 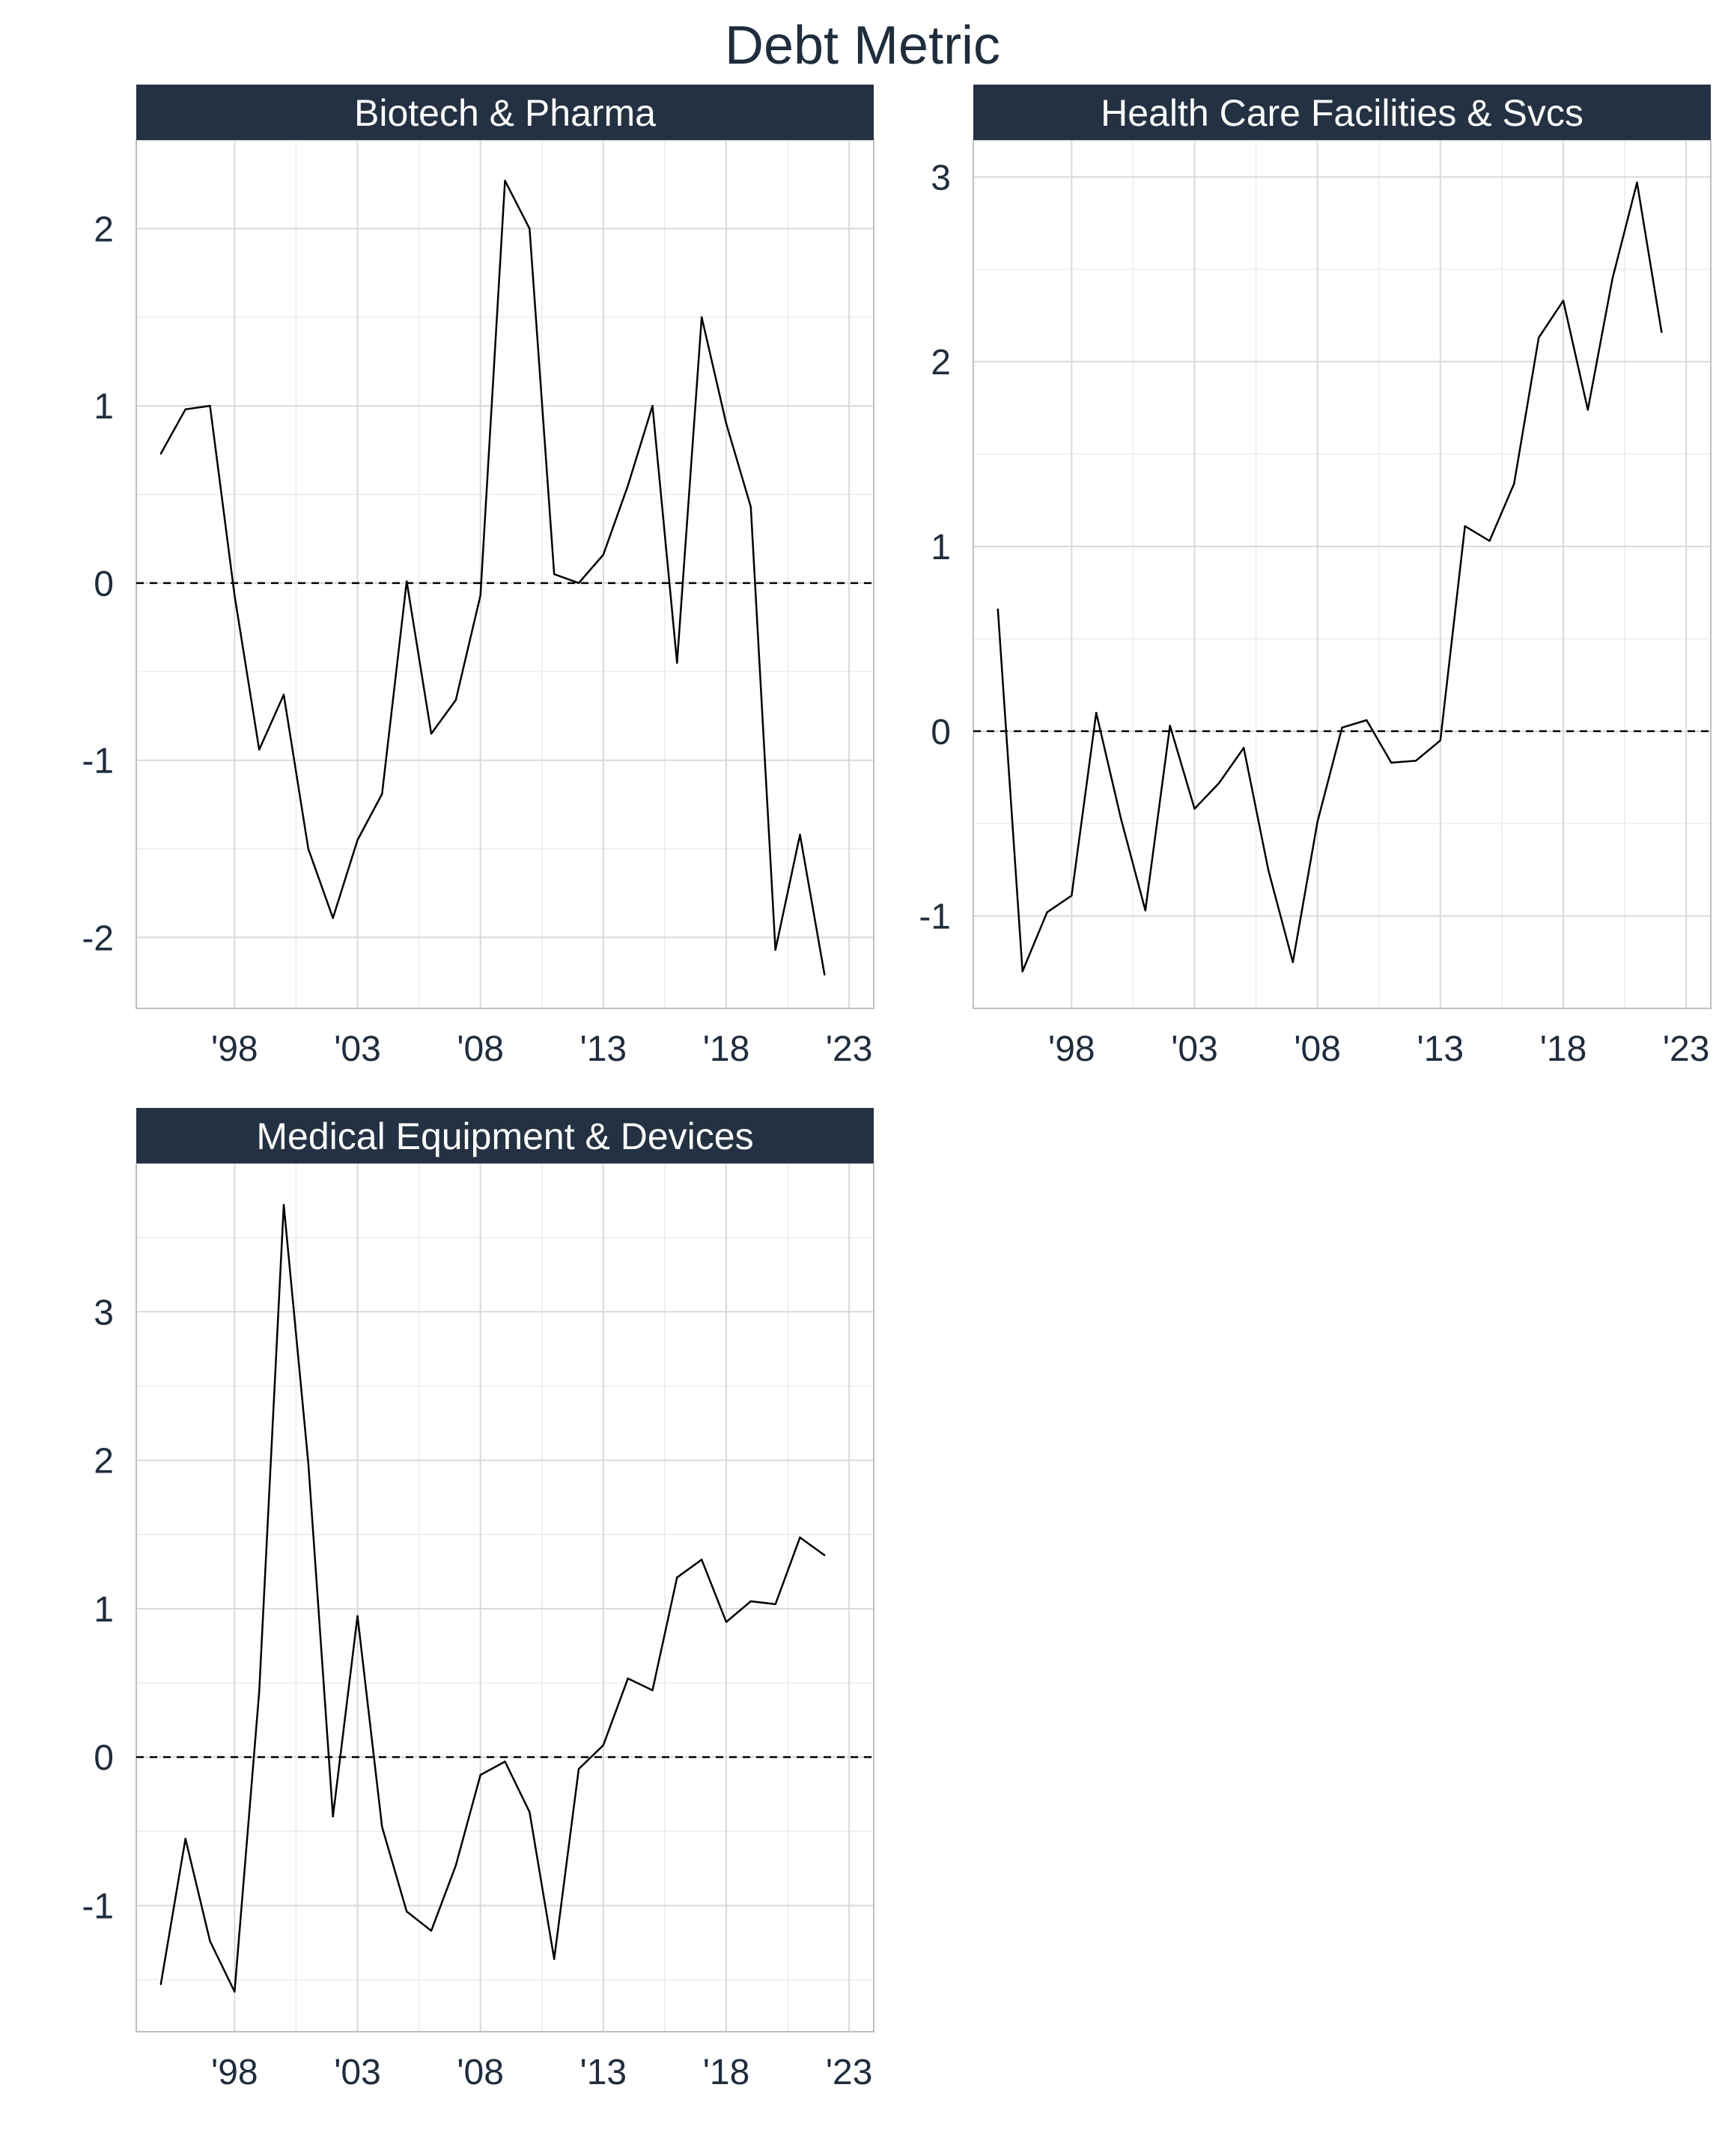 What do you see at coordinates (1342, 113) in the screenshot?
I see `panel-title: Health Care Facilities & Svcs` at bounding box center [1342, 113].